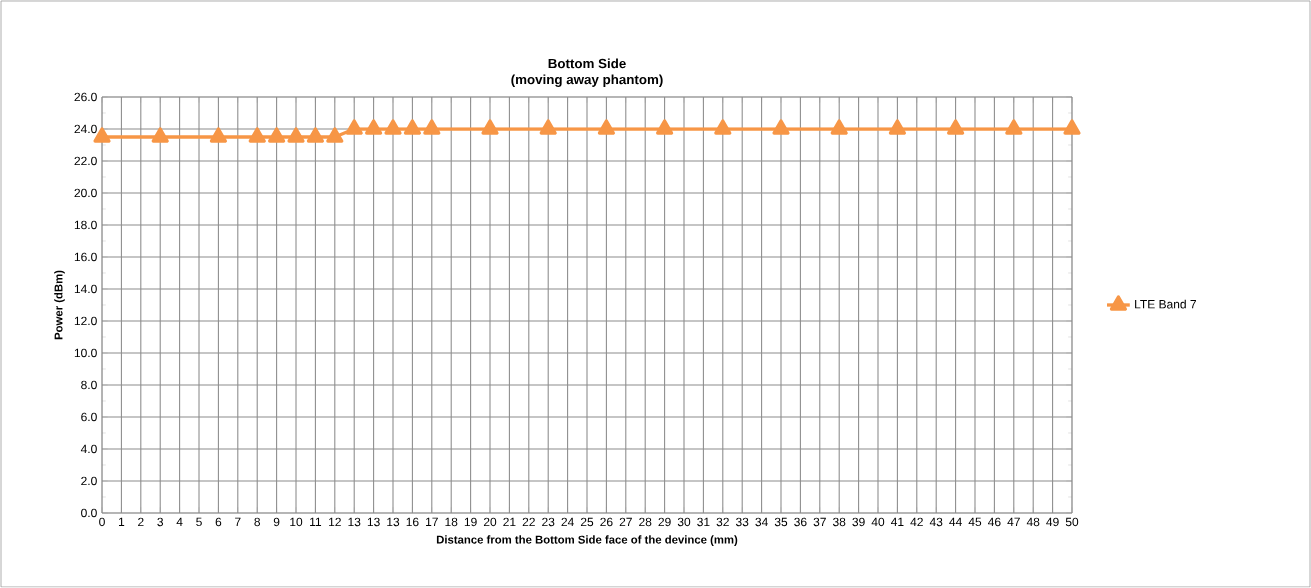  Describe the element at coordinates (1013, 521) in the screenshot. I see `x-tick-label: 47` at that location.